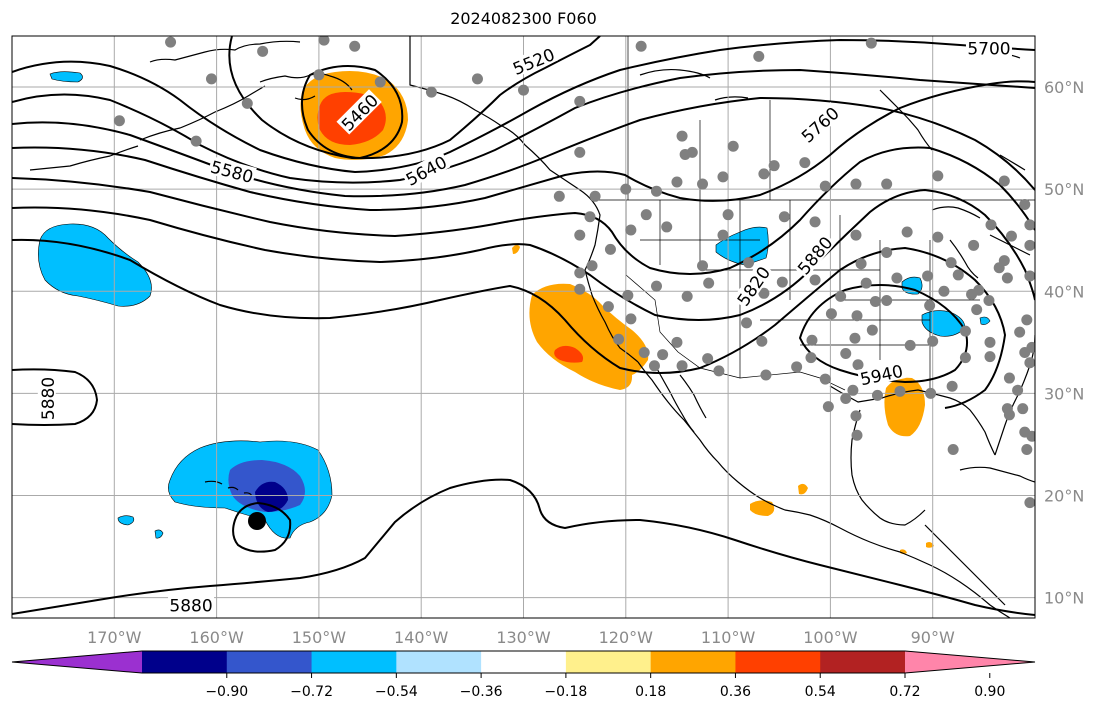  I want to click on contour-label-text-4: 5700, so click(988, 49).